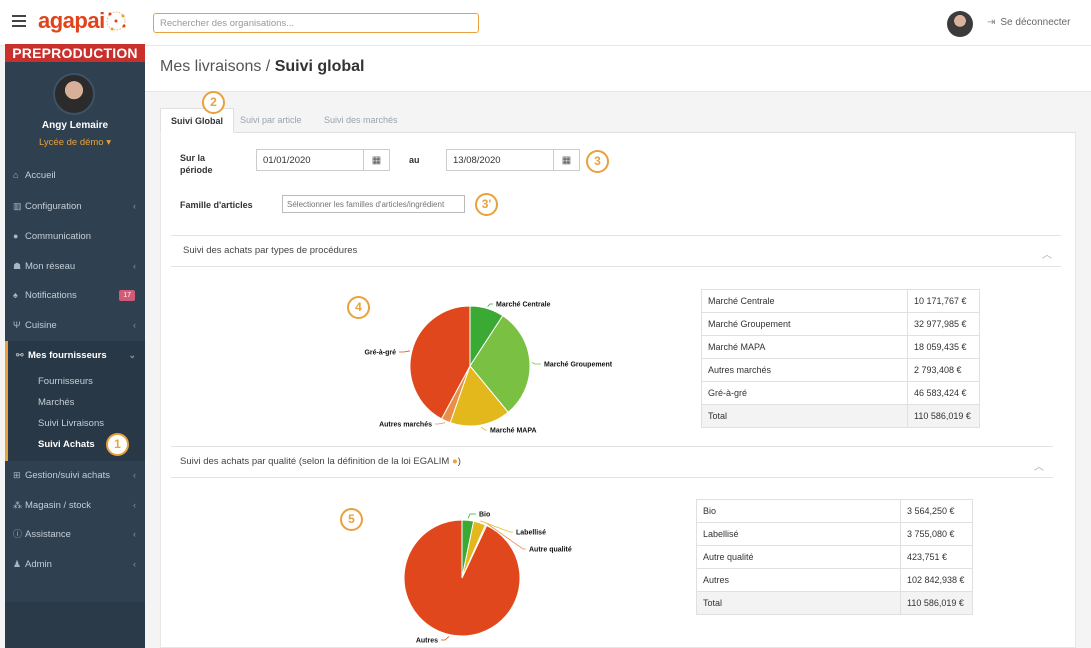 This screenshot has height=648, width=1091. I want to click on sidebar-item-assistance: ⓘ Assistance ‹, so click(75, 534).